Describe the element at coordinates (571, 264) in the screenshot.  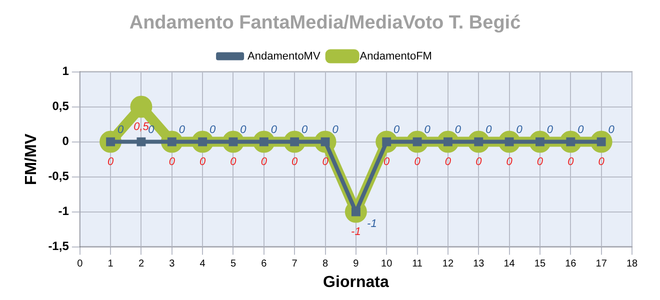
I see `x-tick-label: 16` at that location.